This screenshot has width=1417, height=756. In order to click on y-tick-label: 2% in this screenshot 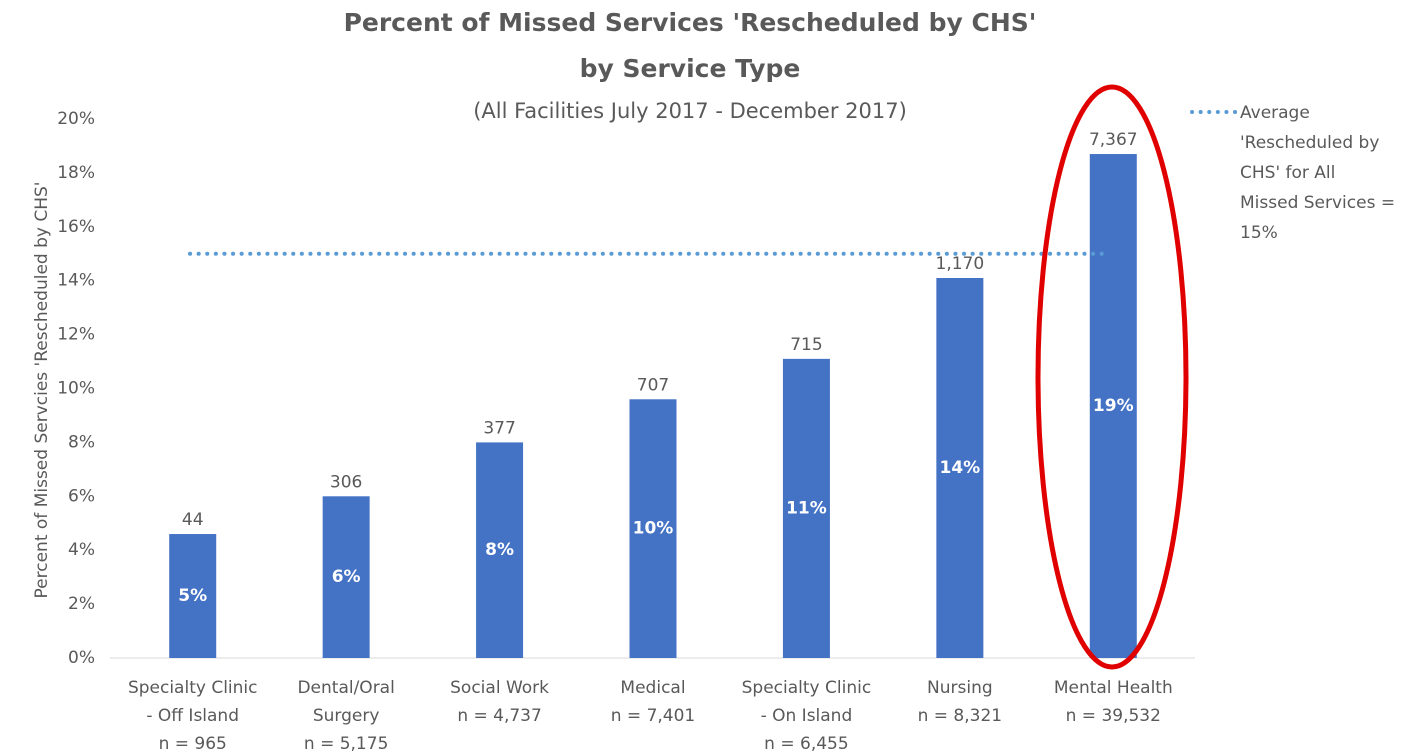, I will do `click(81, 604)`.